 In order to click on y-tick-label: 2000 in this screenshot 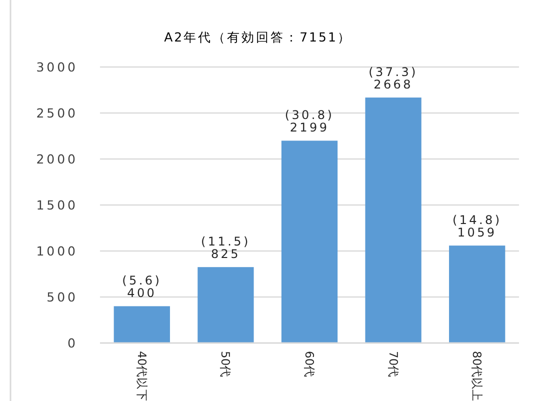, I will do `click(57, 159)`.